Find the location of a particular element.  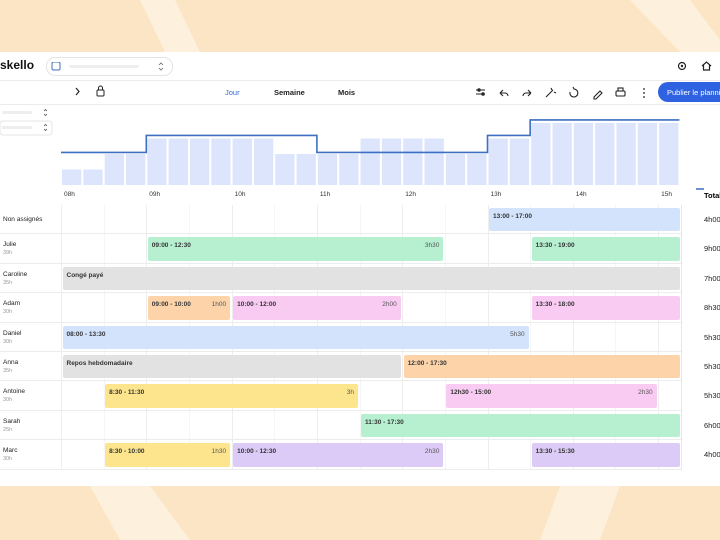

site-selector is located at coordinates (109, 66).